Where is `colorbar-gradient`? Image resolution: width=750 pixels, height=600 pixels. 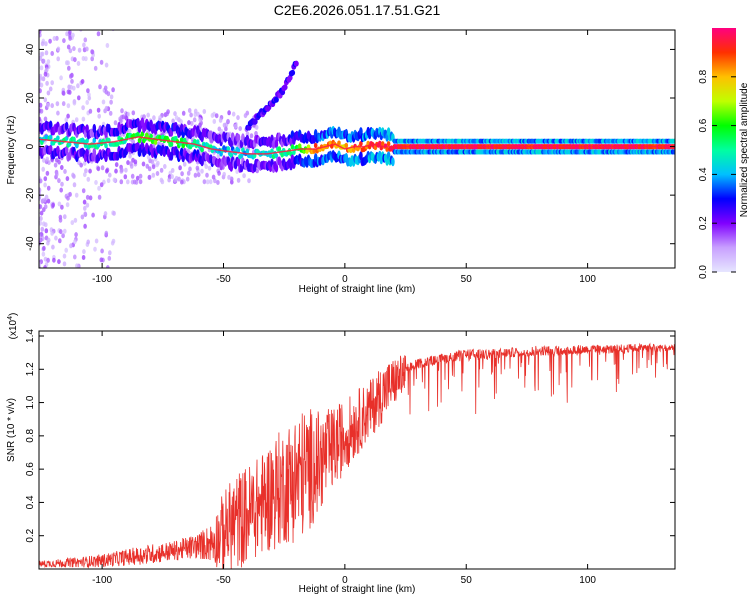
colorbar-gradient is located at coordinates (724, 150).